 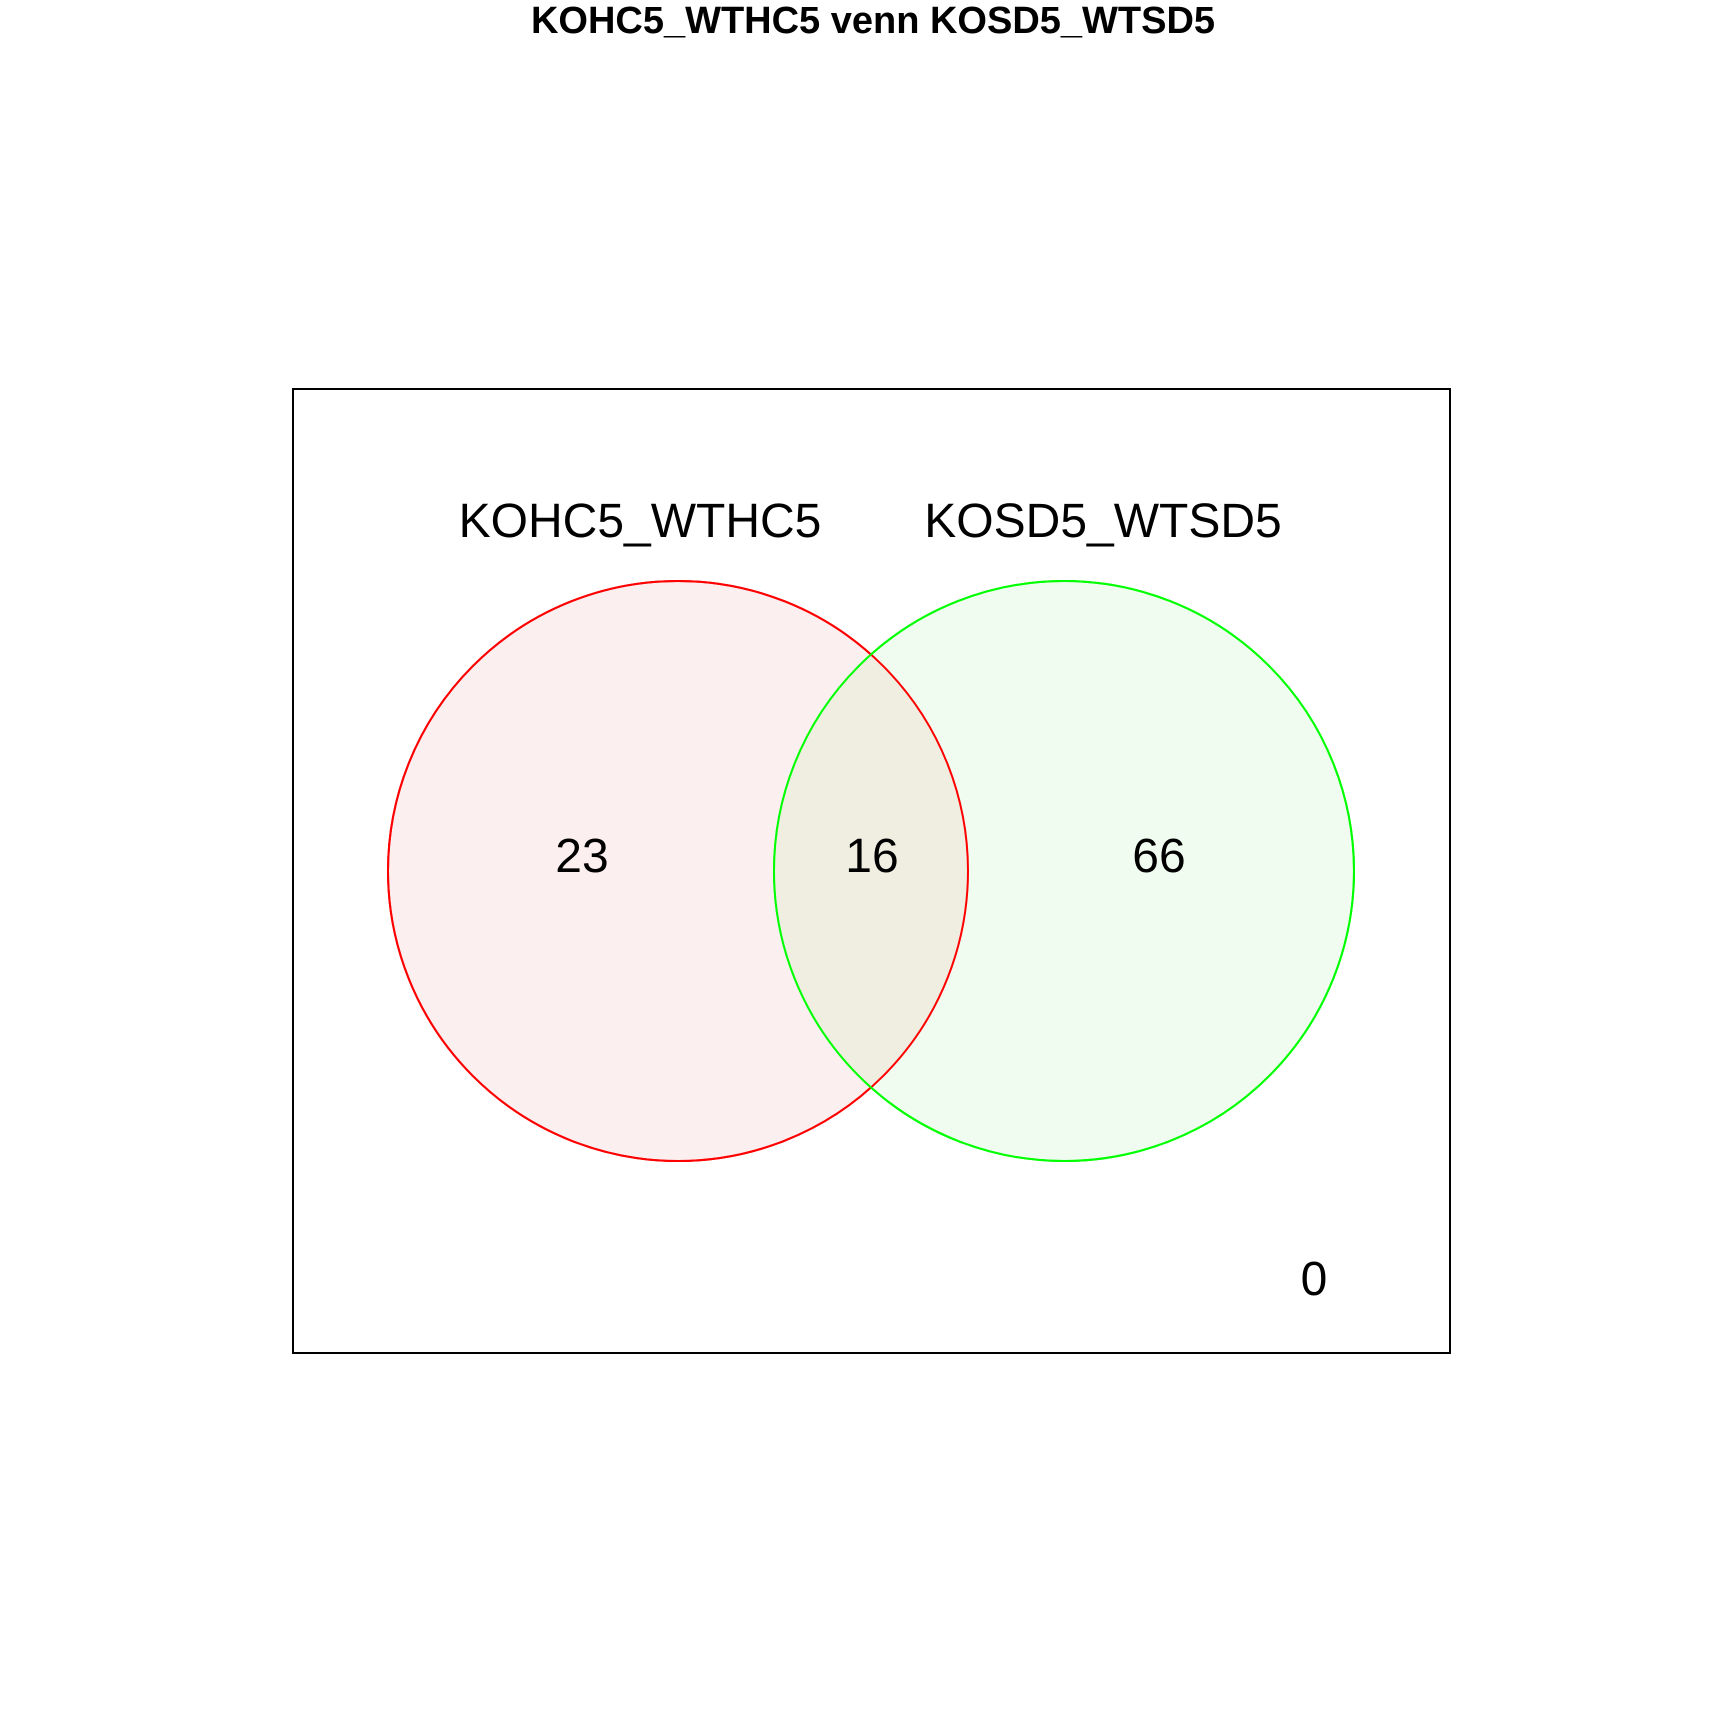 I want to click on count-only-b: 66, so click(x=1158, y=856).